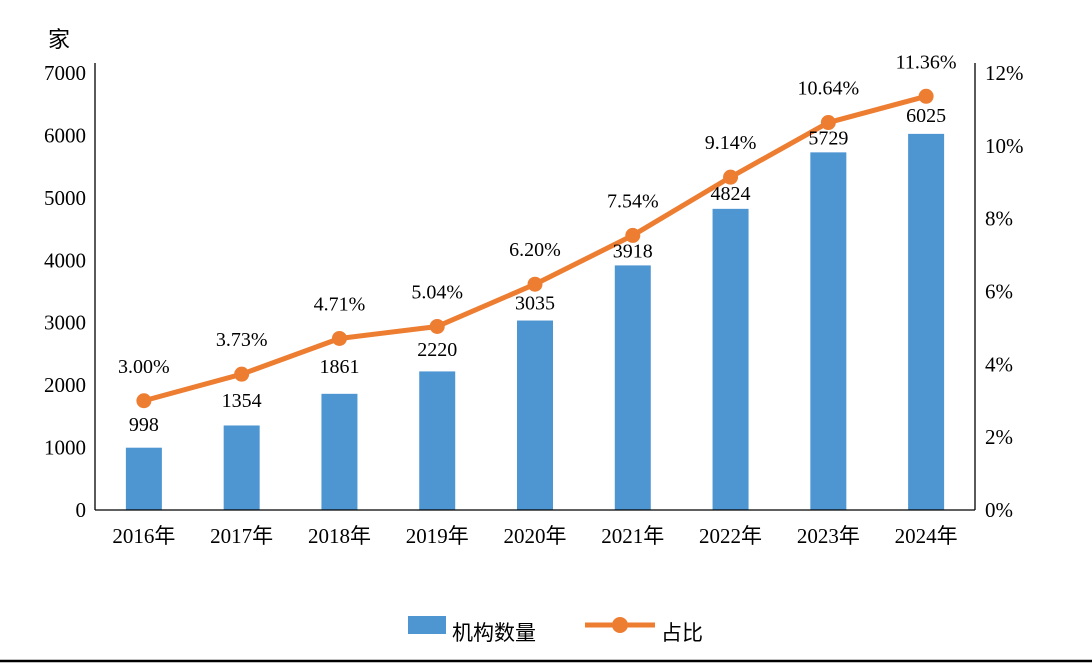 This screenshot has width=1092, height=664. Describe the element at coordinates (494, 633) in the screenshot. I see `legend-label-bars: 机构数量` at that location.